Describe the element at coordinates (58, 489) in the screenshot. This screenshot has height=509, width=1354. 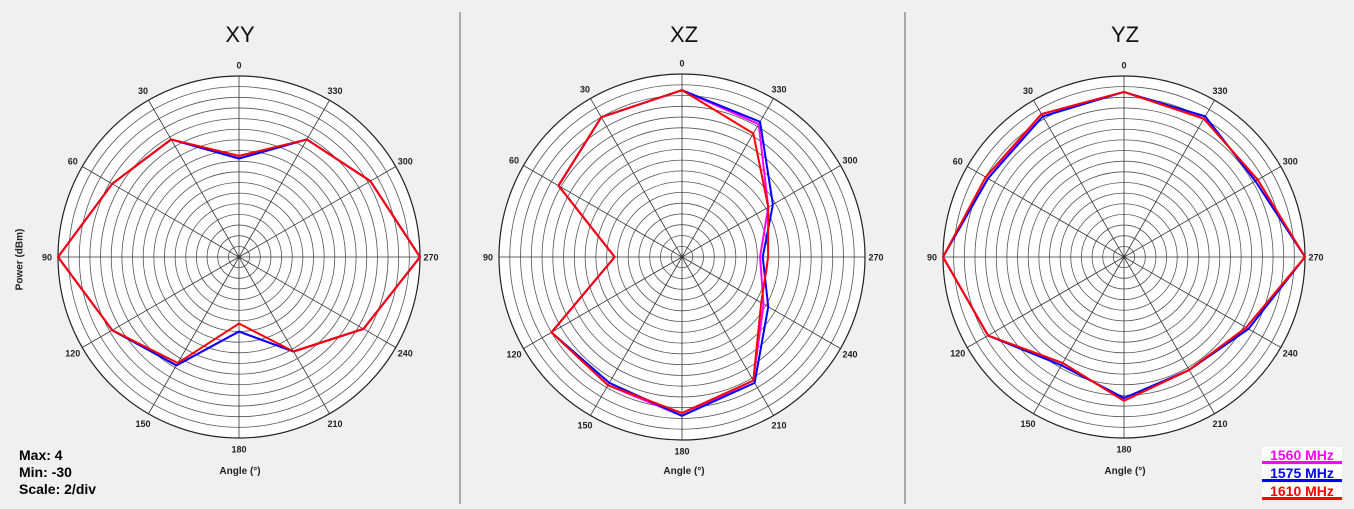
I see `scale-value: Scale: 2/div` at that location.